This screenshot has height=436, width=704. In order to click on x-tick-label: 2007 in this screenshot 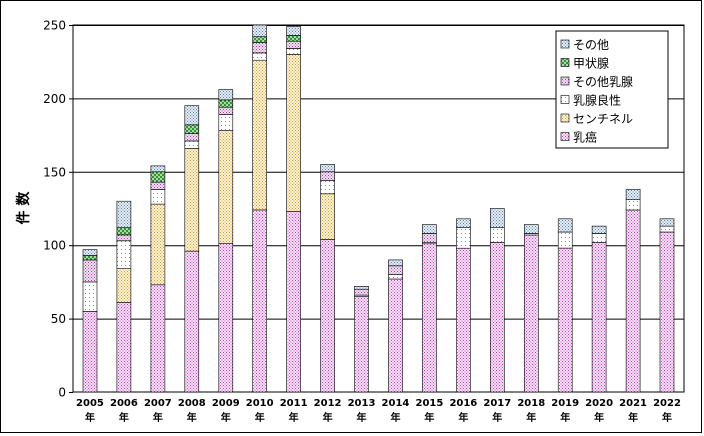, I will do `click(158, 403)`.